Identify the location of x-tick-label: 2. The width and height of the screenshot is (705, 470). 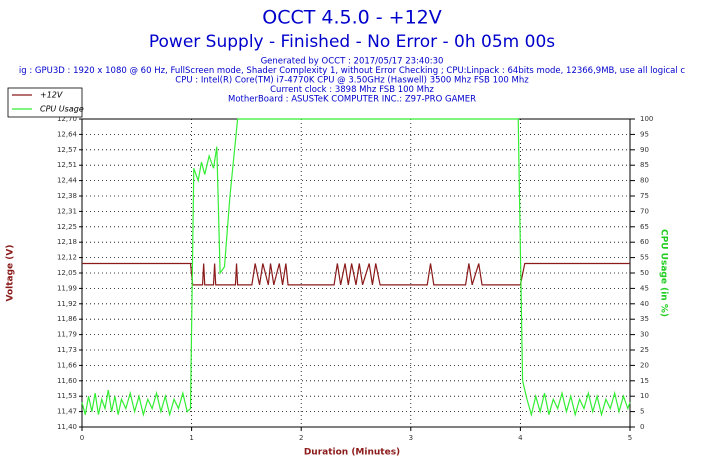
(301, 438).